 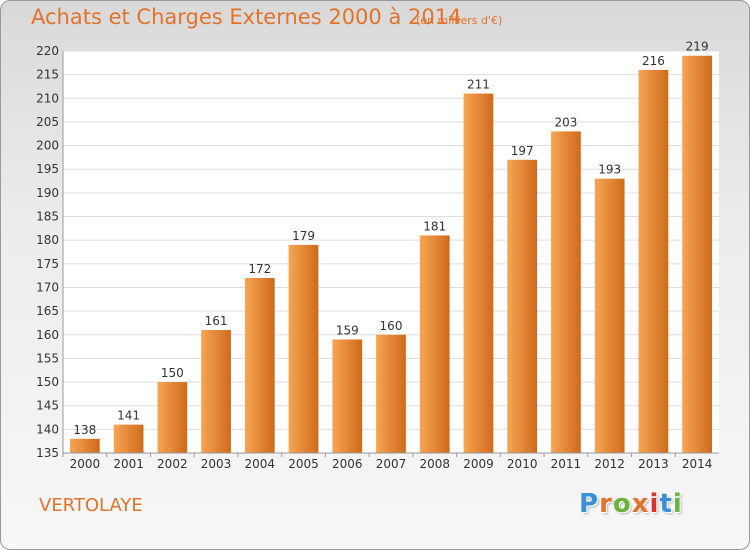 What do you see at coordinates (522, 151) in the screenshot?
I see `data-label: 197` at bounding box center [522, 151].